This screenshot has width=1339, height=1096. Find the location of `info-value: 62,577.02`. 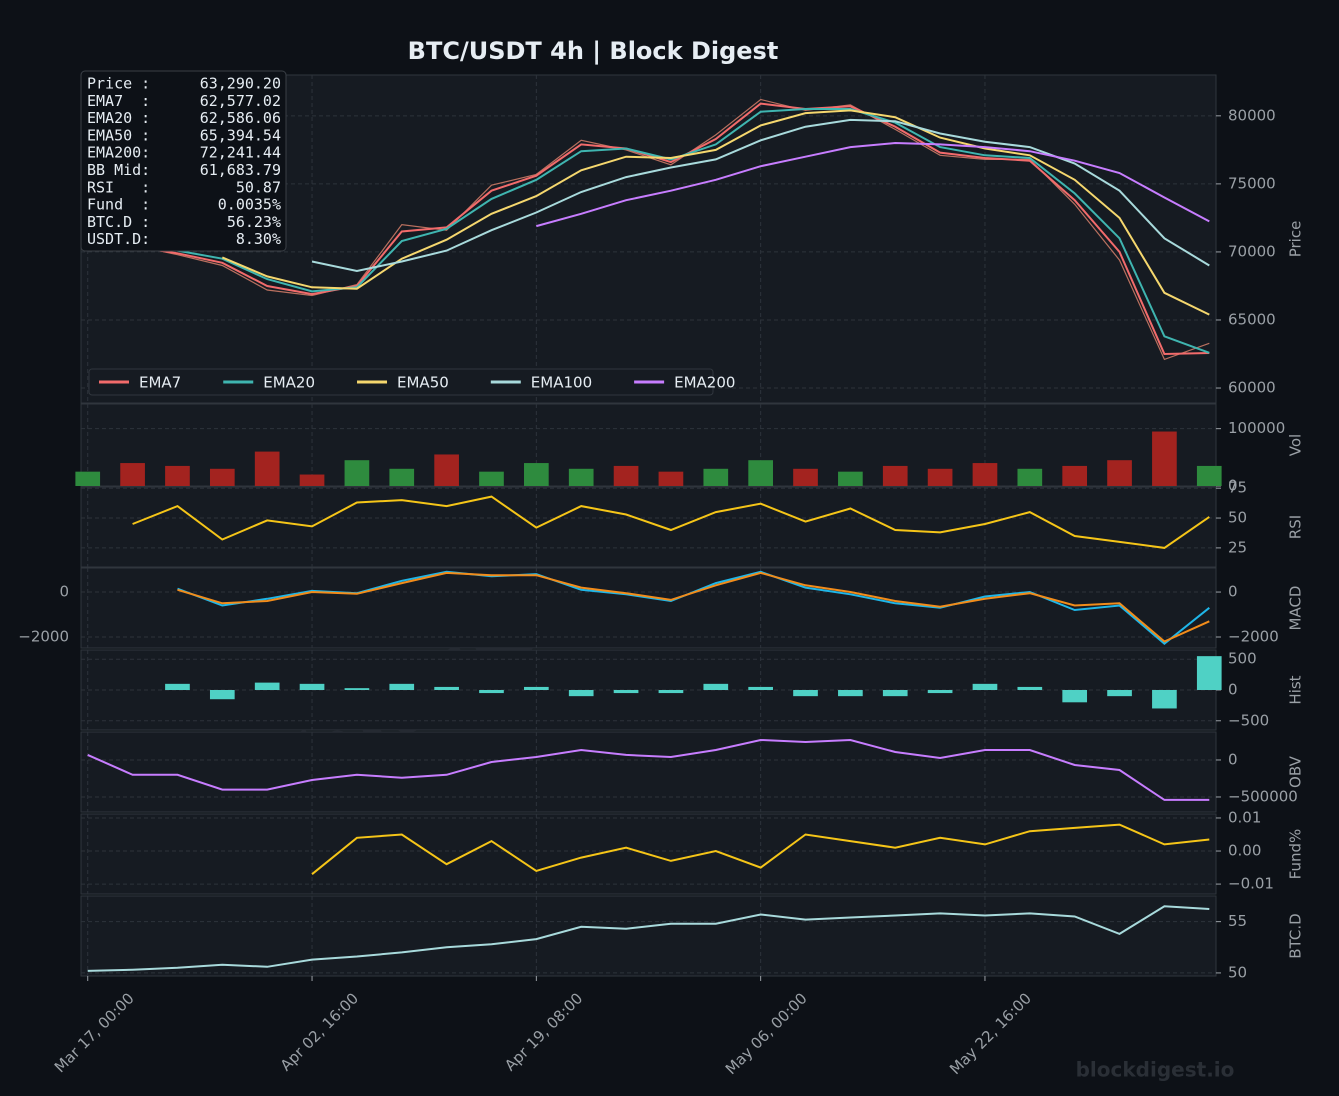

info-value: 62,577.02 is located at coordinates (240, 101).